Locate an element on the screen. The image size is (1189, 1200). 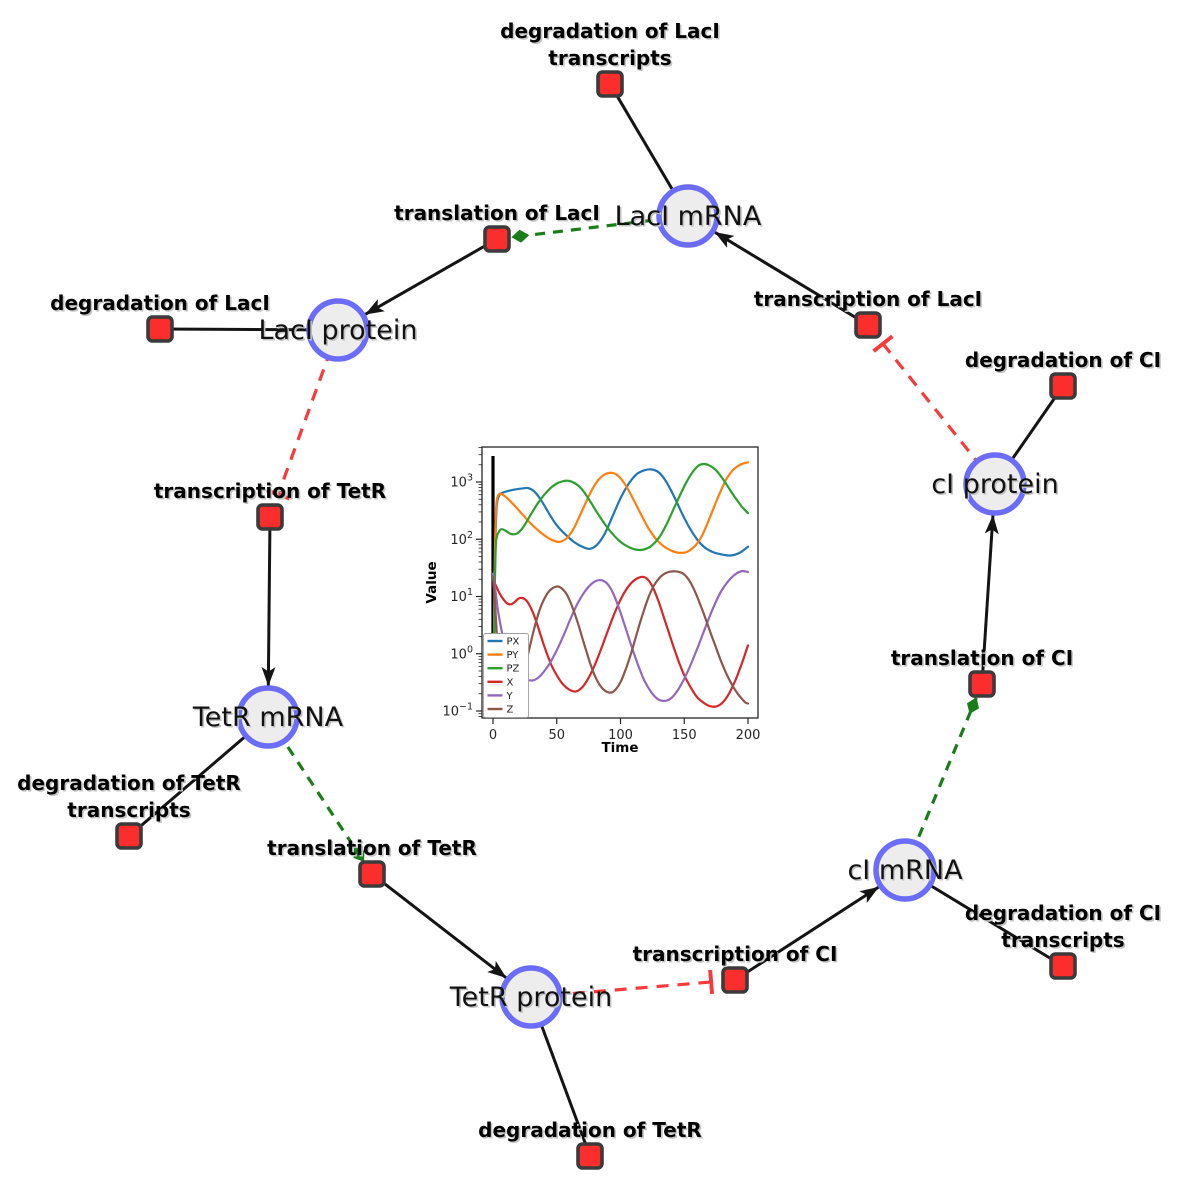
x-tick-label-50: 50 is located at coordinates (556, 735).